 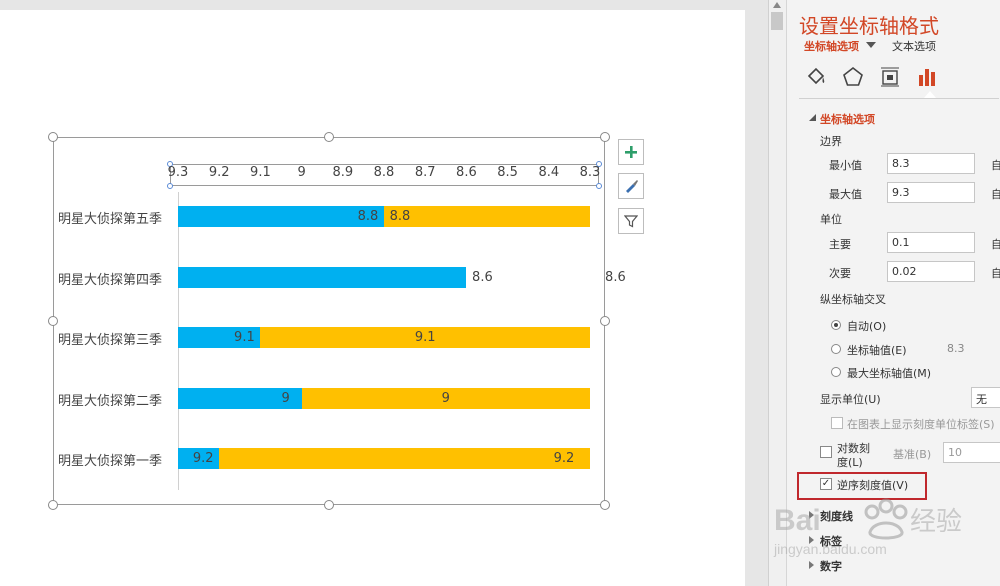 I want to click on reverse-order-label: 逆序刻度值(V), so click(x=873, y=485).